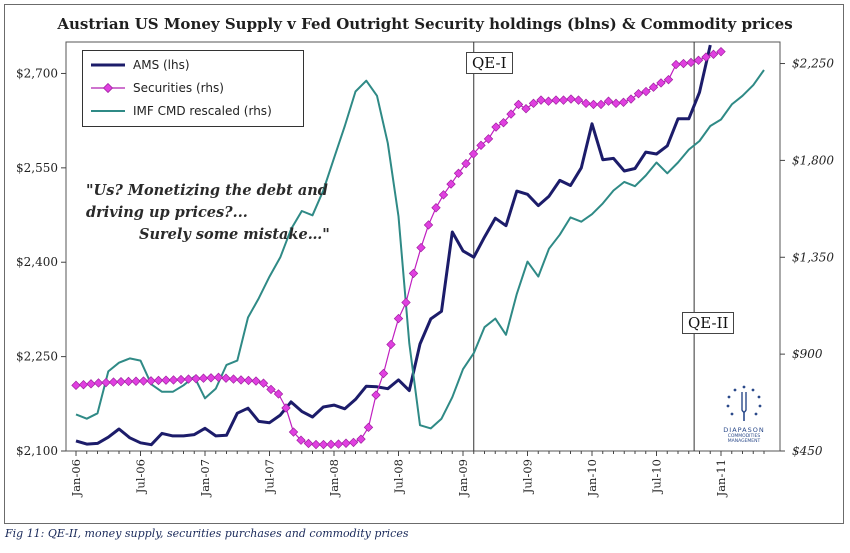 The width and height of the screenshot is (850, 553). Describe the element at coordinates (205, 478) in the screenshot. I see `x-tick-label: Jan-07` at that location.